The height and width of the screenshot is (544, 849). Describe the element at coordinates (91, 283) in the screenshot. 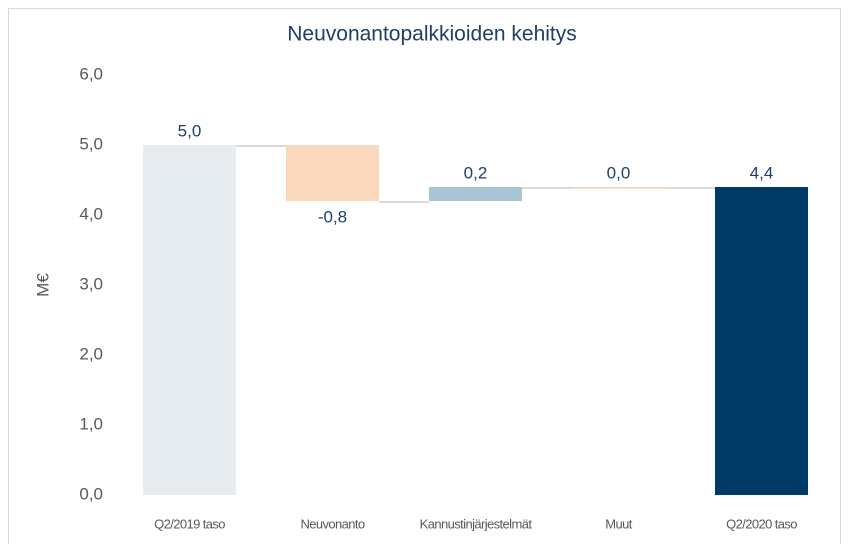

I see `y-tick-label: 3,0` at that location.